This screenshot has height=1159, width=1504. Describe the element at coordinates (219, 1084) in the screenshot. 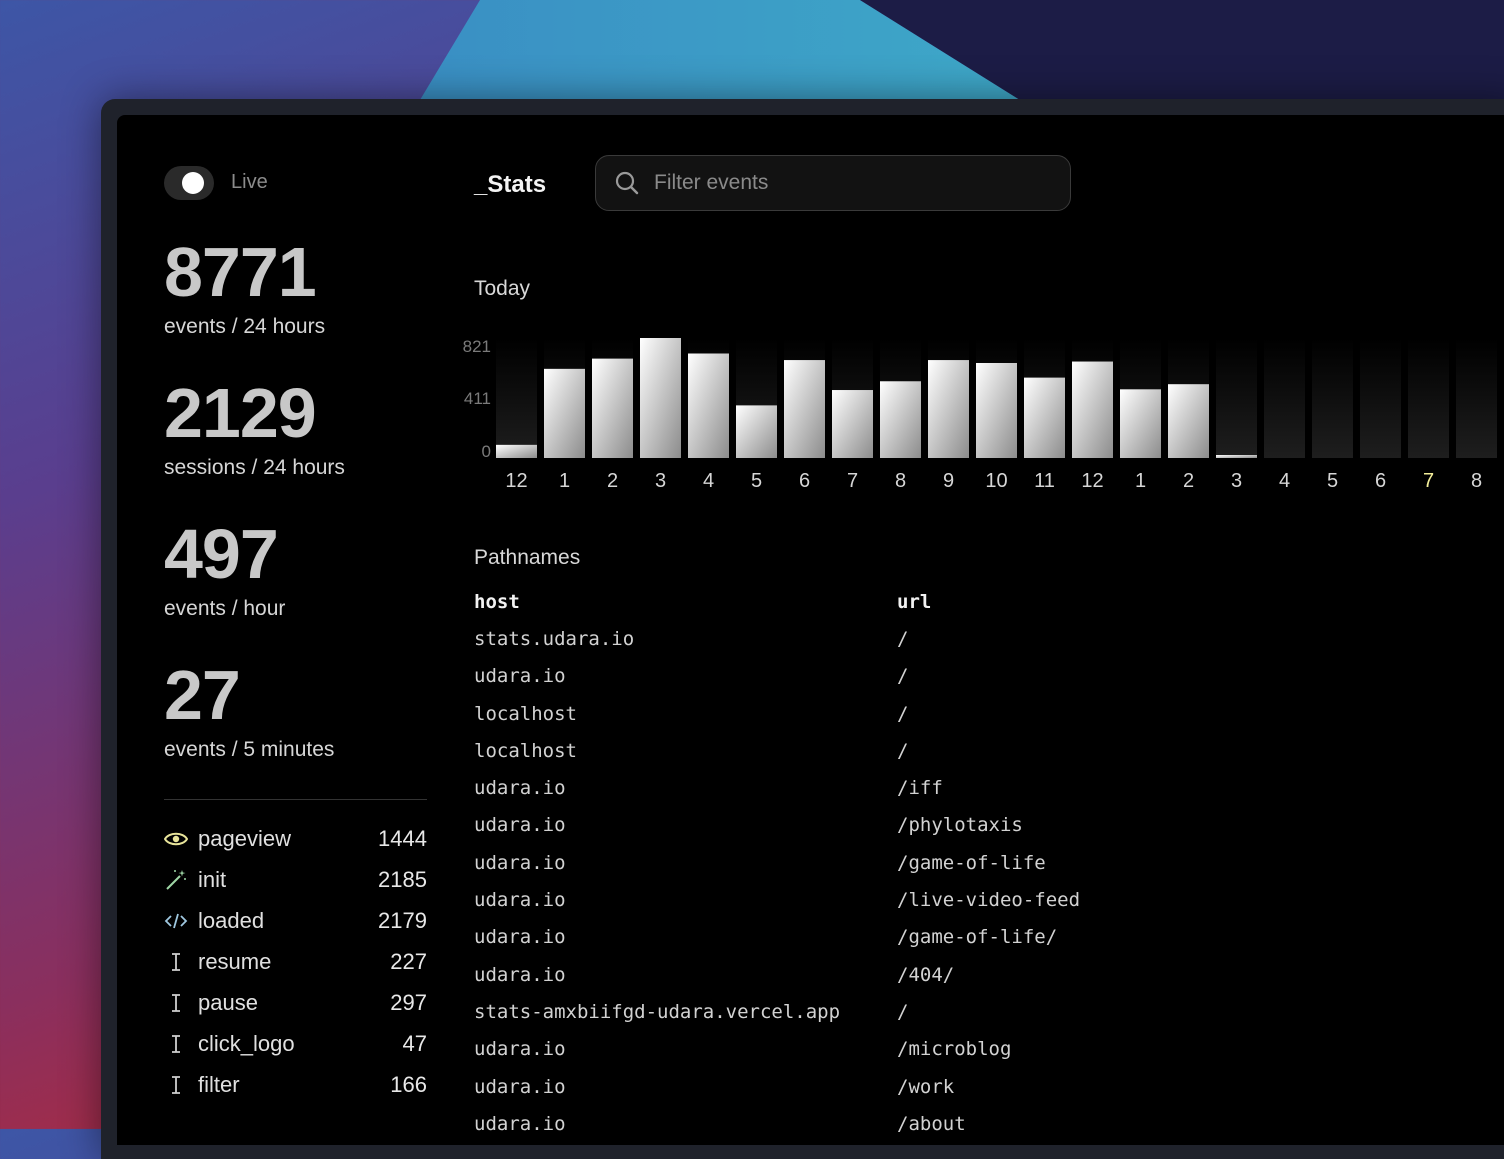

I see `event-name: filter` at that location.